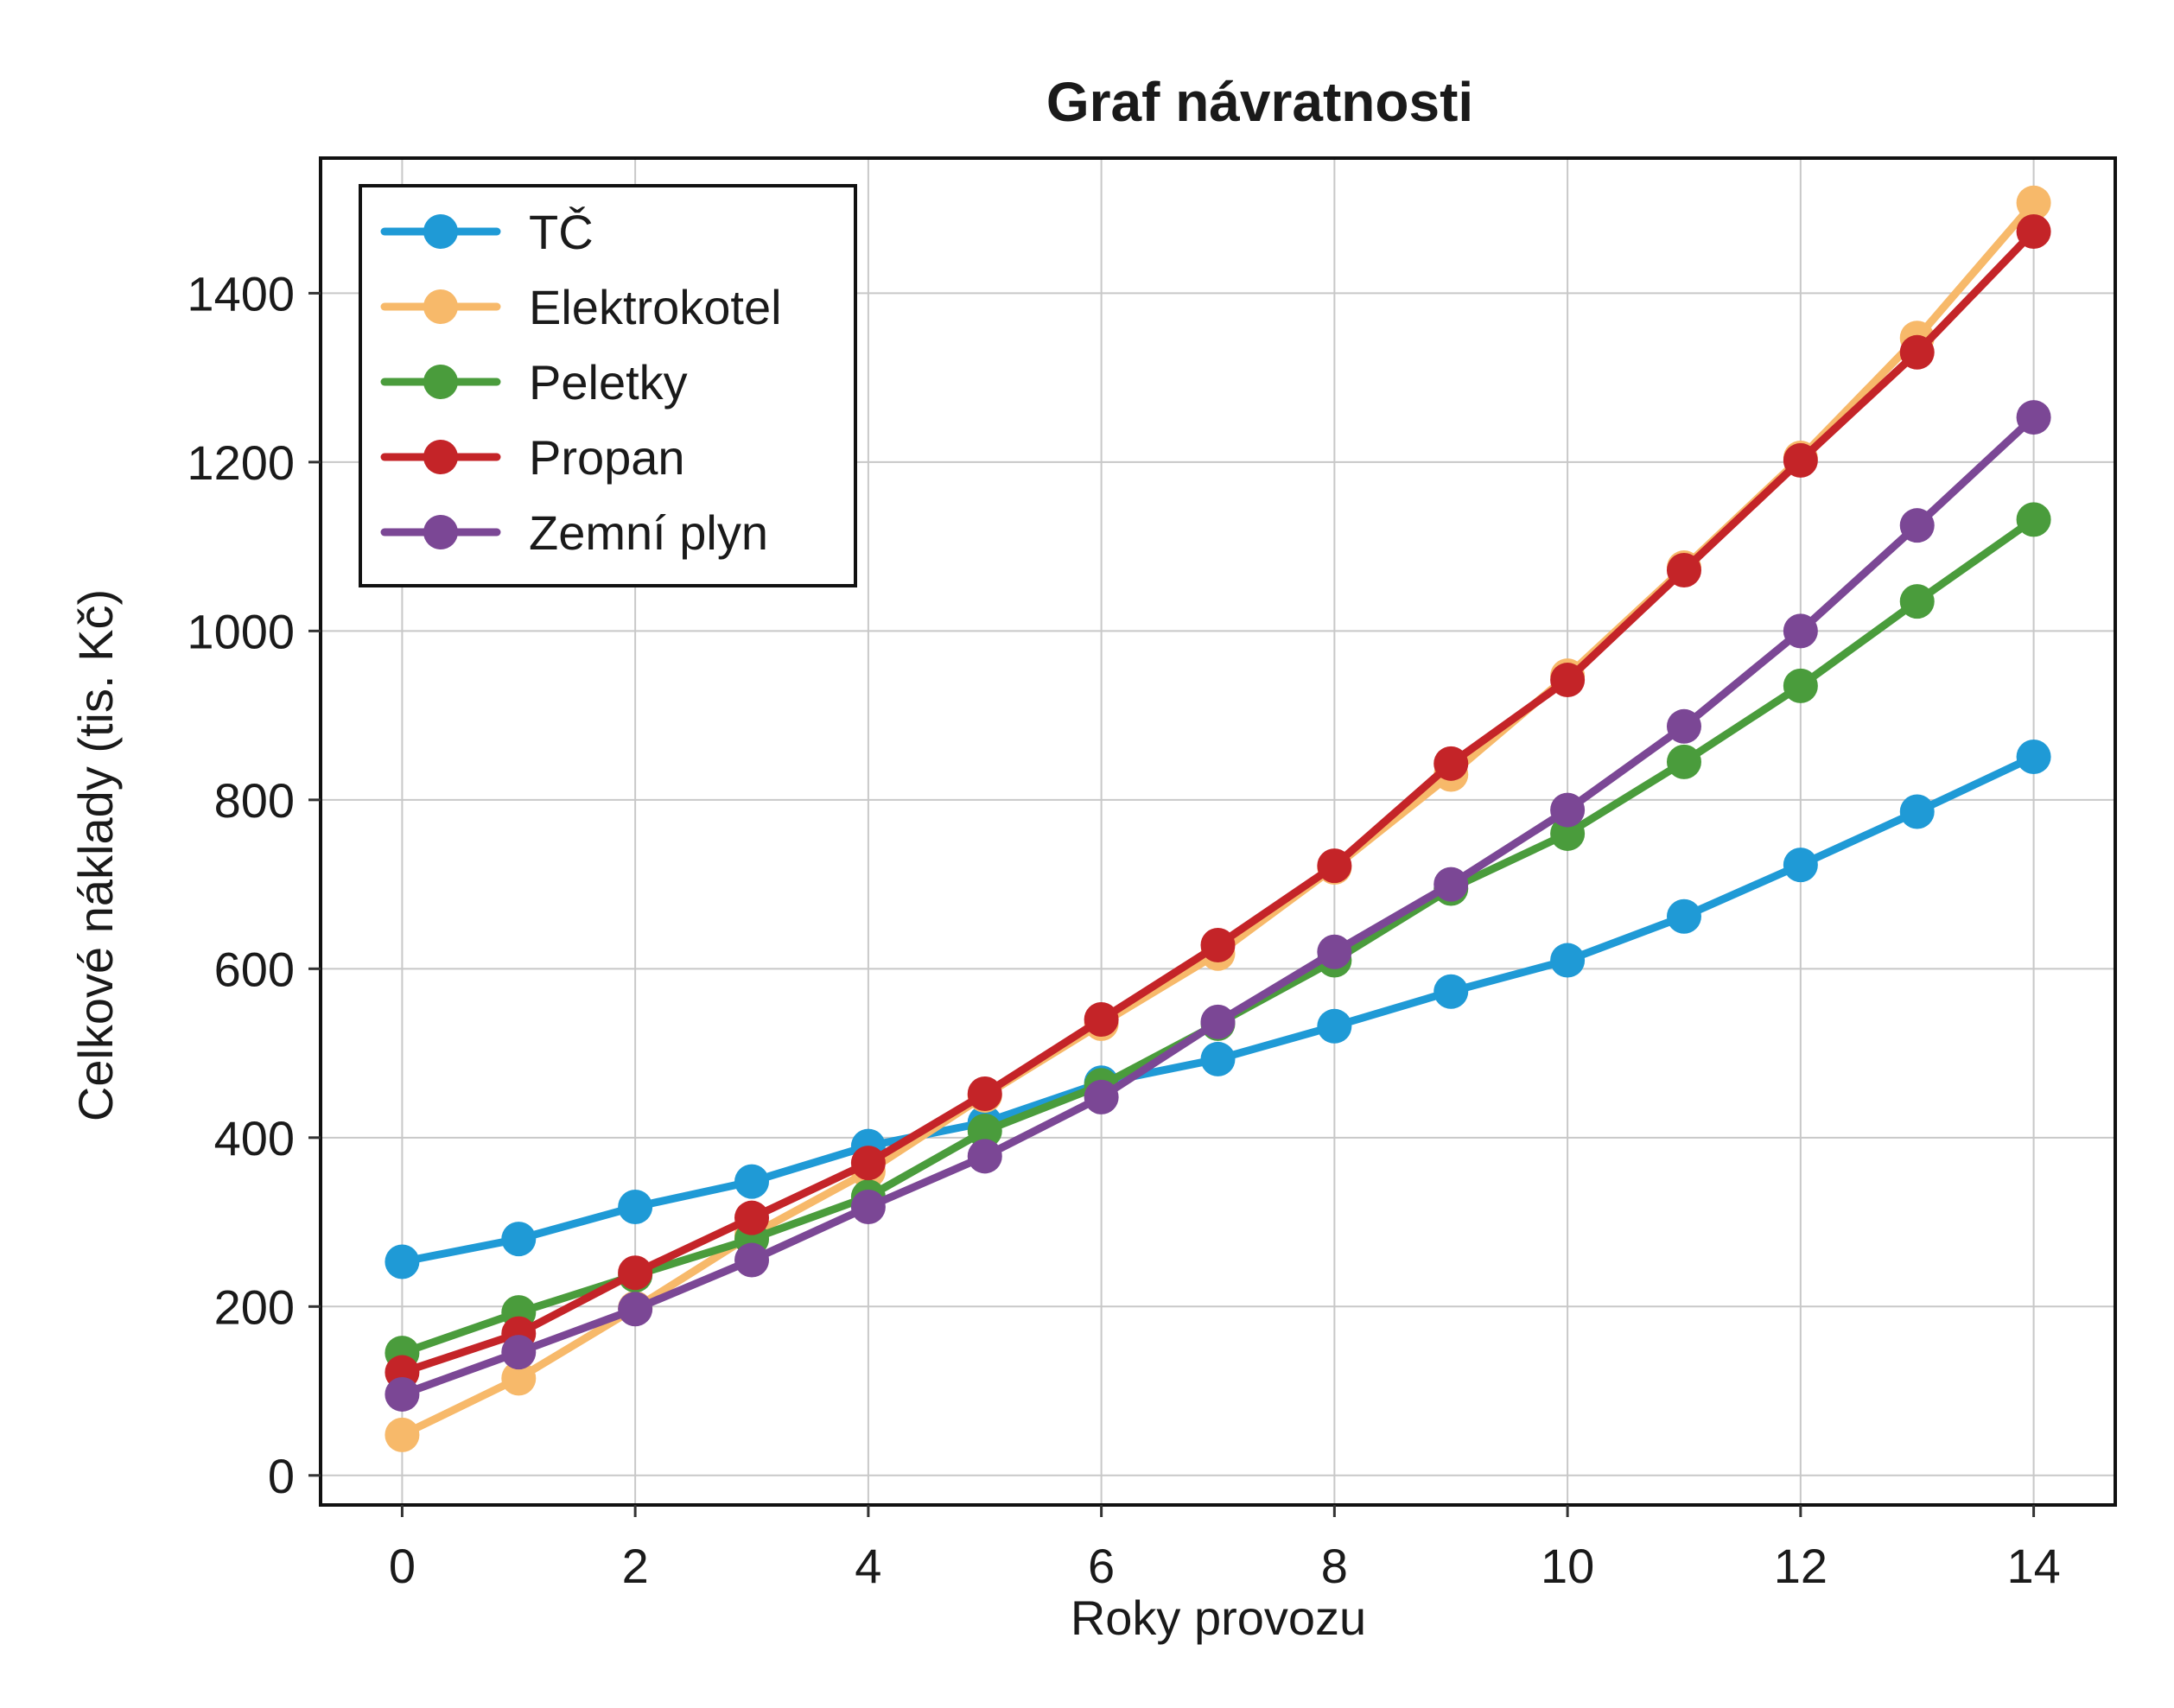 The image size is (2174, 1708). I want to click on x-tick-label: 2, so click(635, 1566).